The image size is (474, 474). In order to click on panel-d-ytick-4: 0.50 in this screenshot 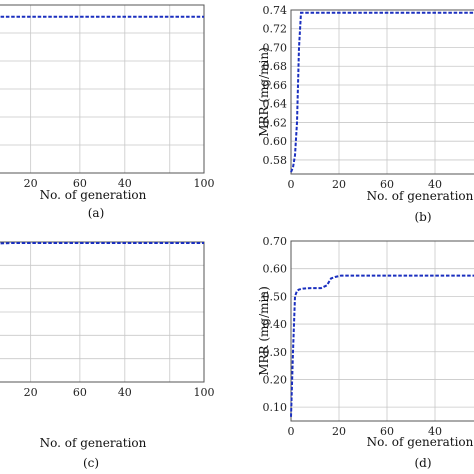, I will do `click(275, 296)`.